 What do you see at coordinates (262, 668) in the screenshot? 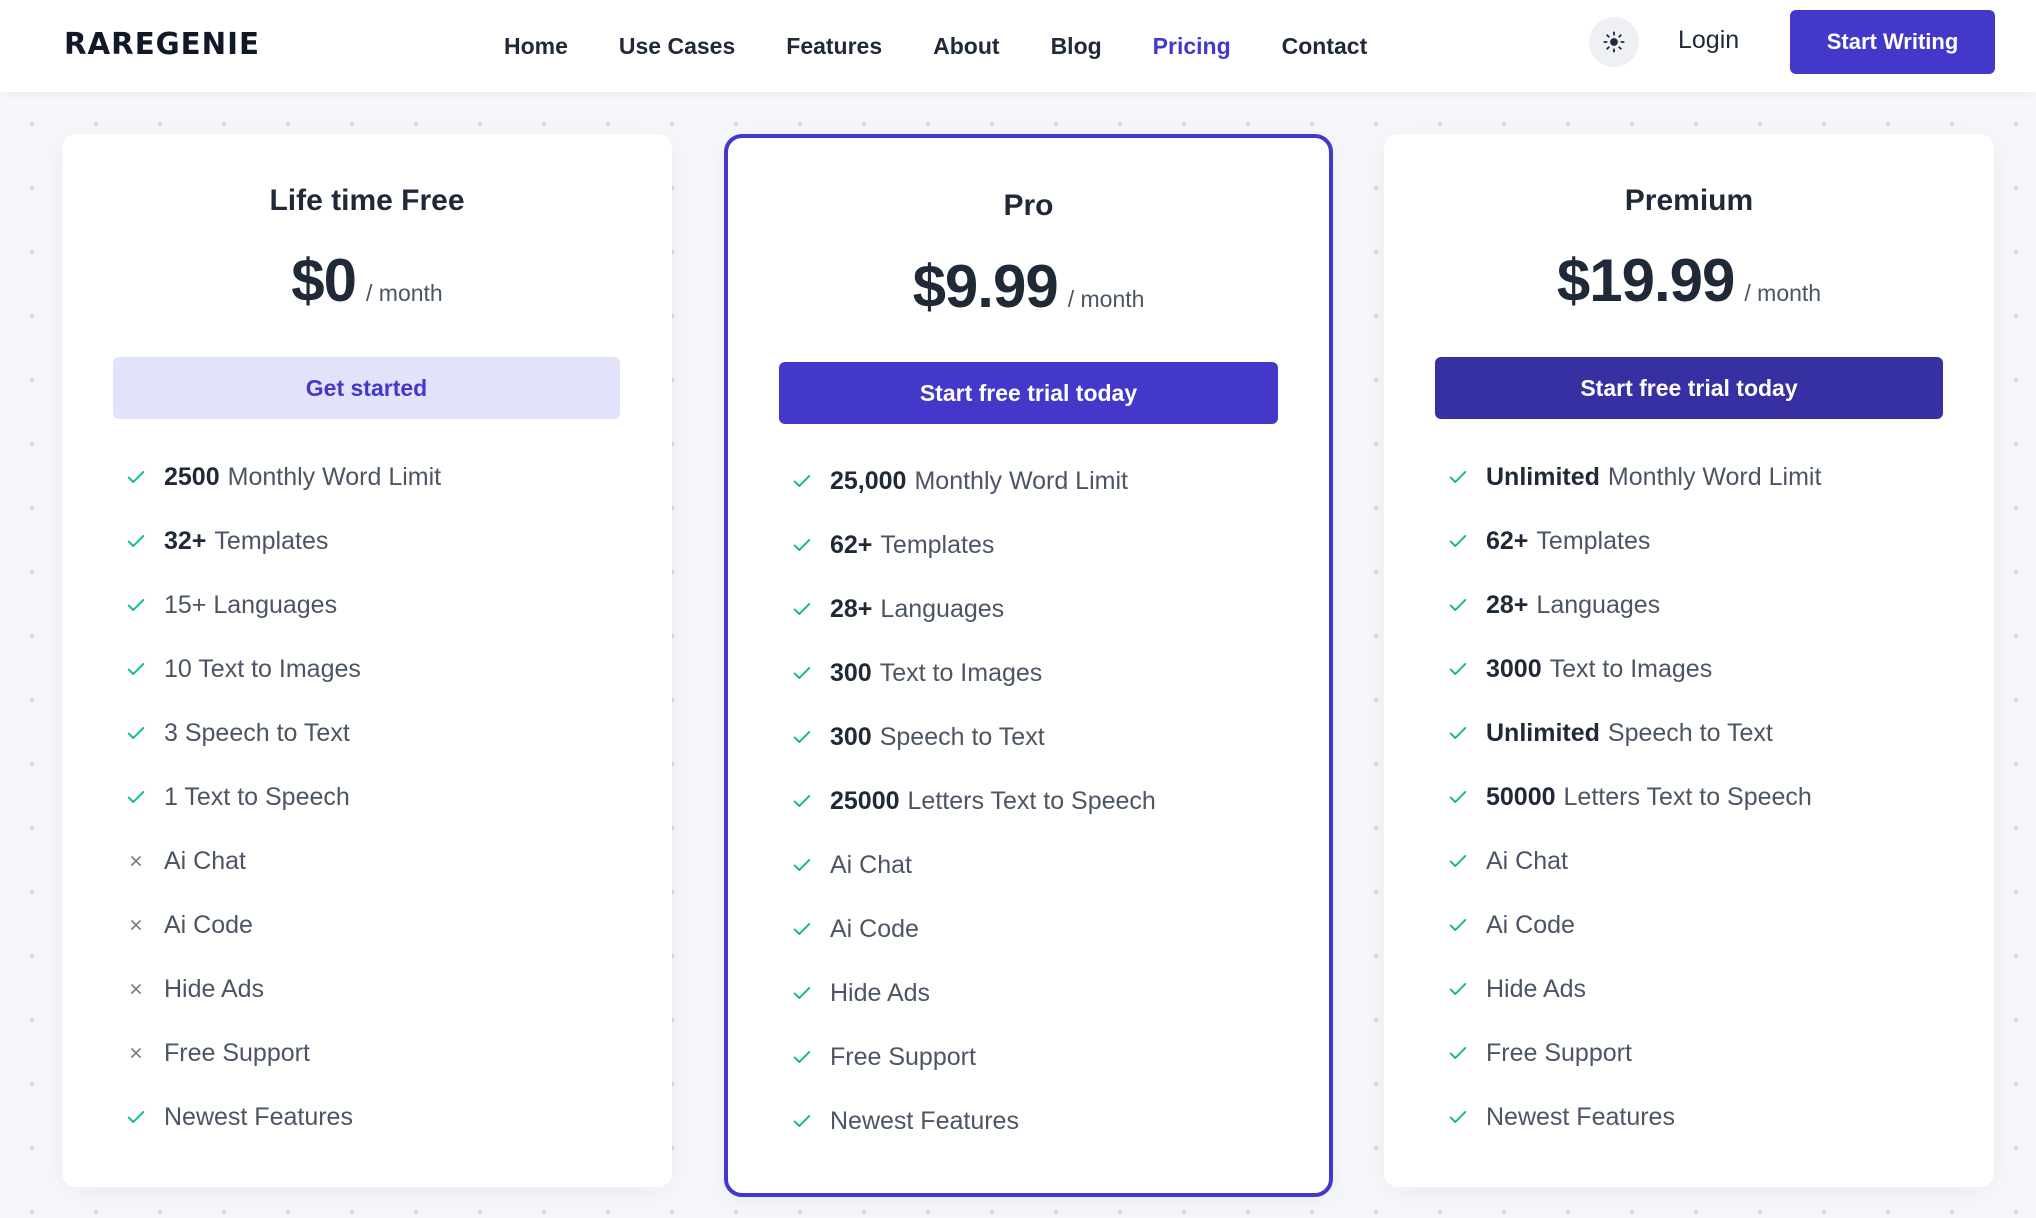
I see `feature-label: 10 Text to Images` at bounding box center [262, 668].